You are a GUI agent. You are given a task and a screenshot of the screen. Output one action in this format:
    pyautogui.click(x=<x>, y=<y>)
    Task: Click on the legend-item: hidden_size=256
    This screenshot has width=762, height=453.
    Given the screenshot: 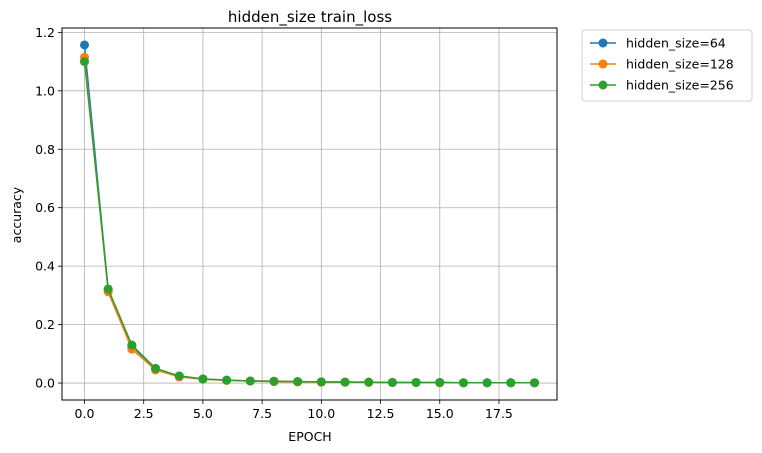 What is the action you would take?
    pyautogui.click(x=662, y=85)
    